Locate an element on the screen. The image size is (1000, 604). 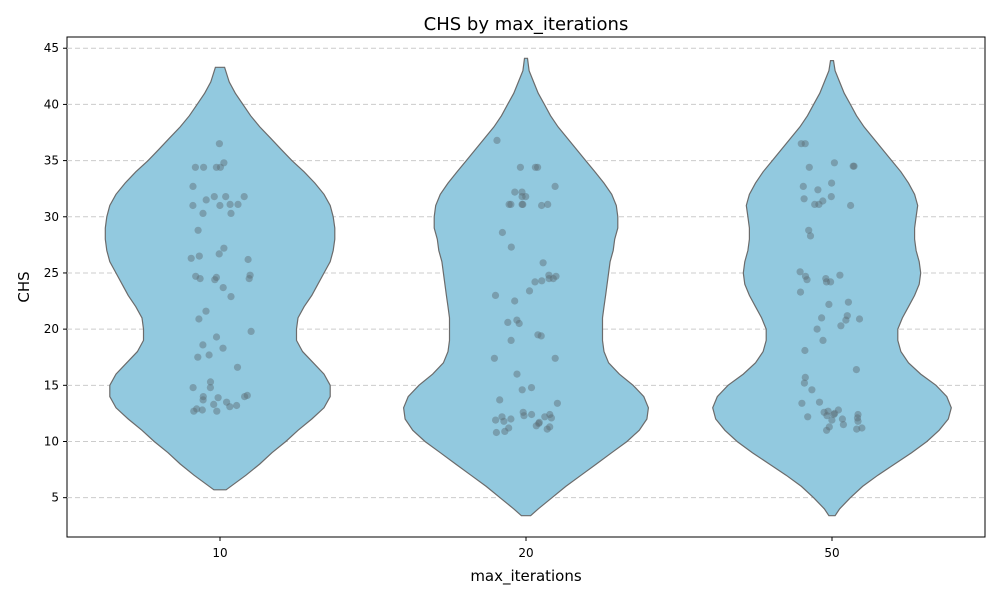
chart-title: CHS by max_iterations is located at coordinates (526, 24).